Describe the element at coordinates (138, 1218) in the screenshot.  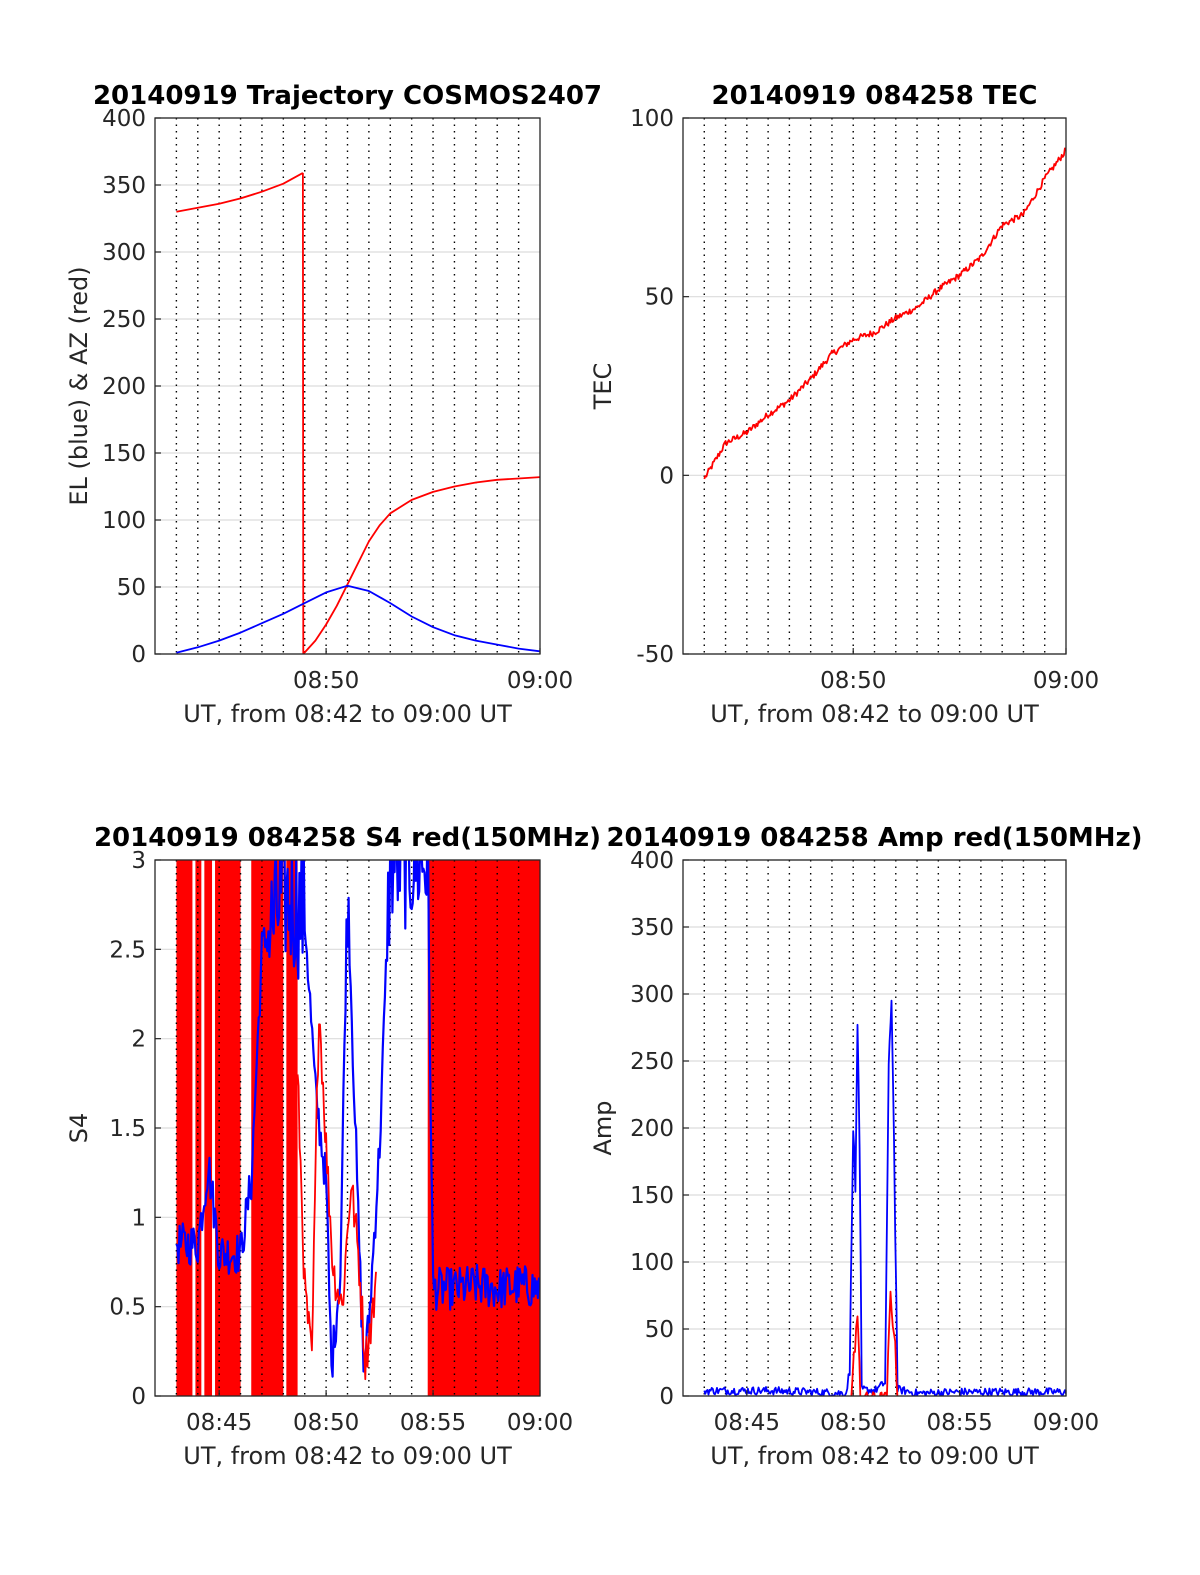
I see `ytick-label: 1` at that location.